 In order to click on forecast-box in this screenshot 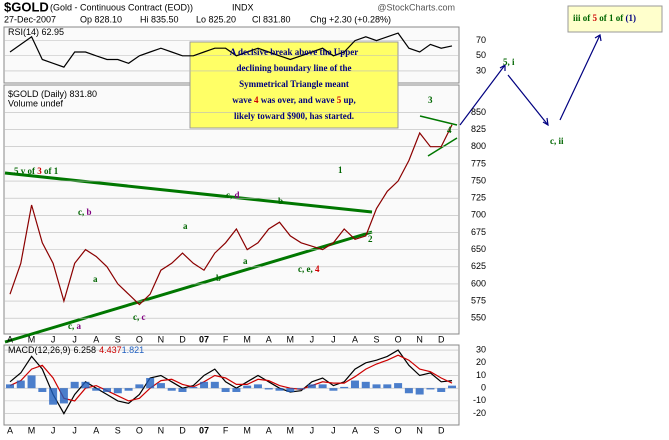, I will do `click(615, 19)`.